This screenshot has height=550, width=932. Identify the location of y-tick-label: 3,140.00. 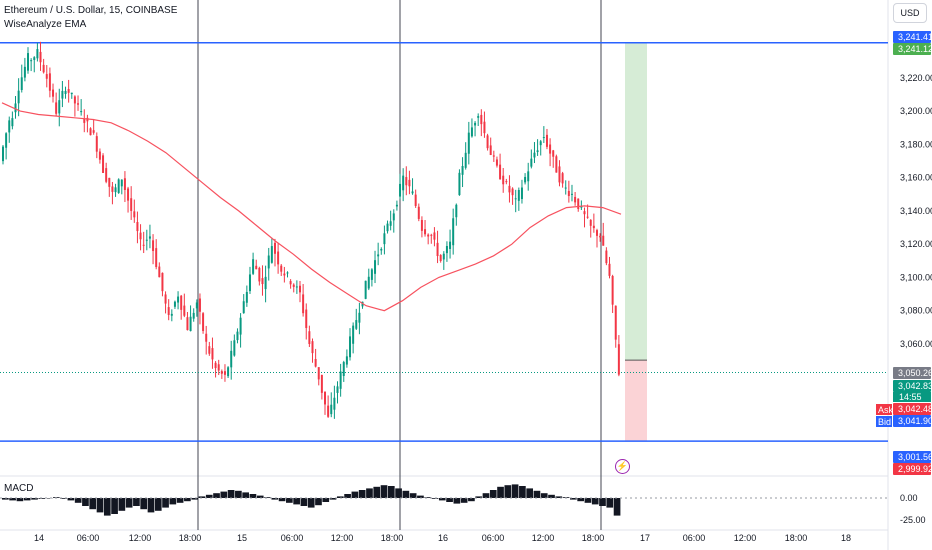
(916, 211).